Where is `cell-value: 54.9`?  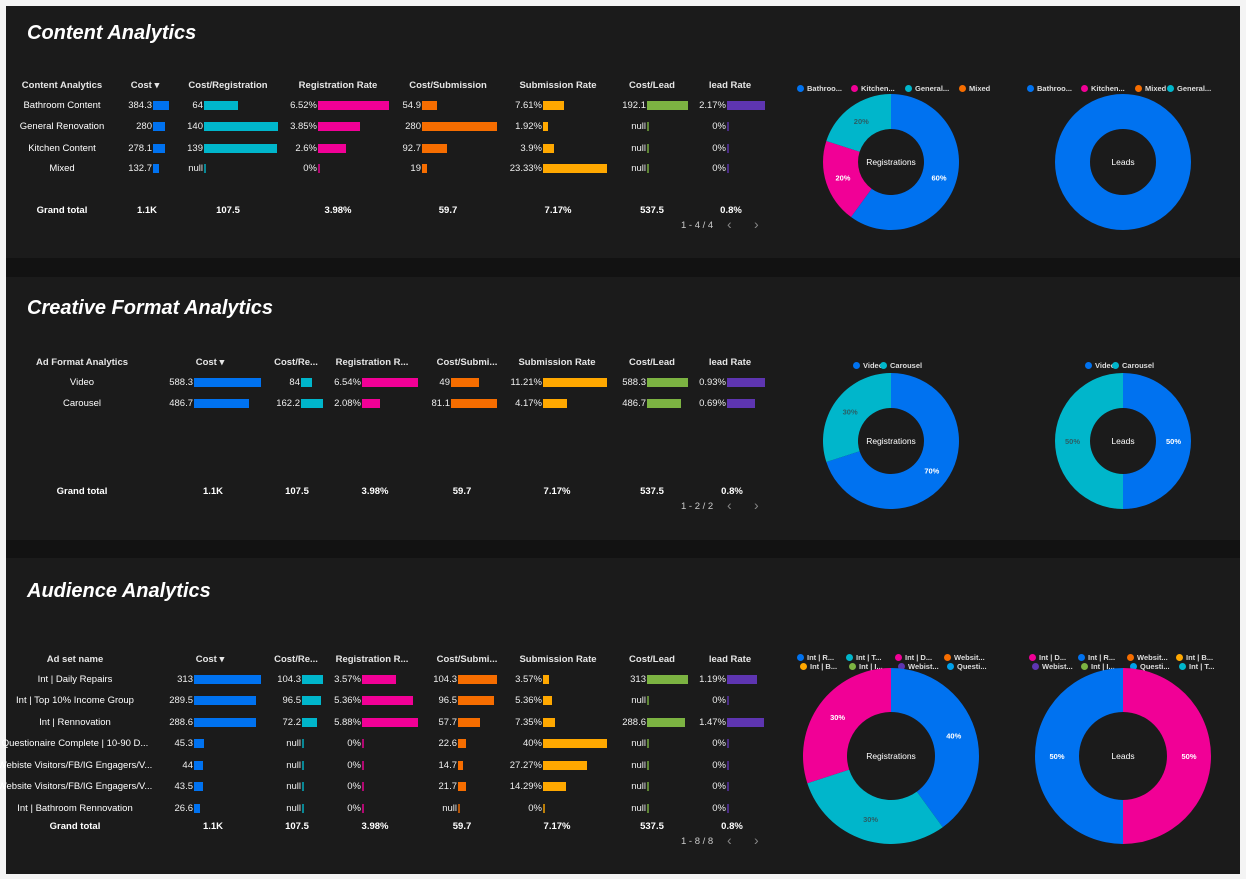 cell-value: 54.9 is located at coordinates (412, 105).